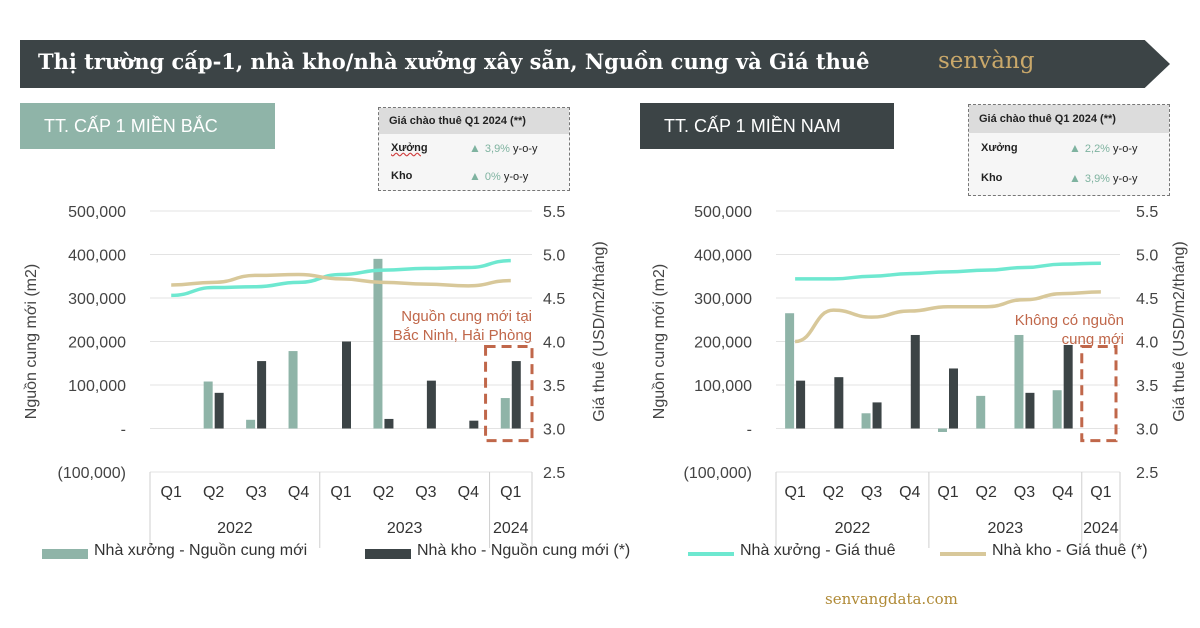 This screenshot has height=628, width=1200. I want to click on south-x-tick-label: Q3, so click(1024, 492).